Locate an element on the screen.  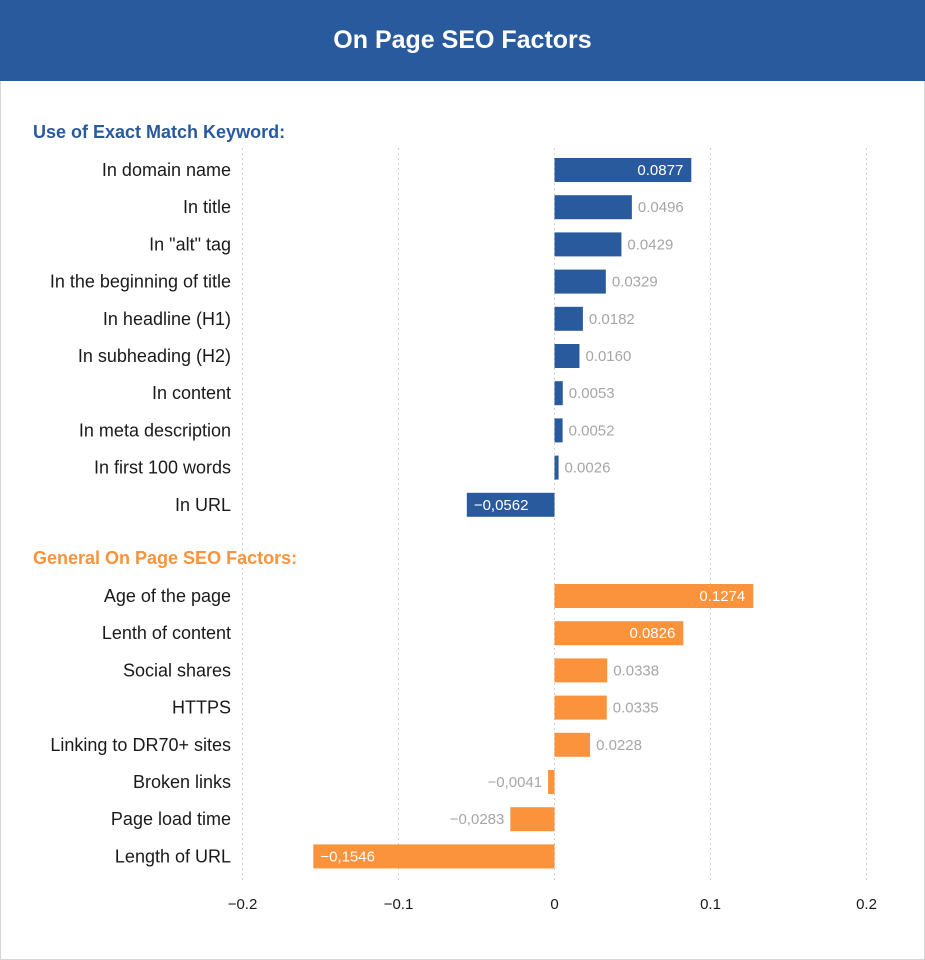
value-label: 0.0877 is located at coordinates (660, 170).